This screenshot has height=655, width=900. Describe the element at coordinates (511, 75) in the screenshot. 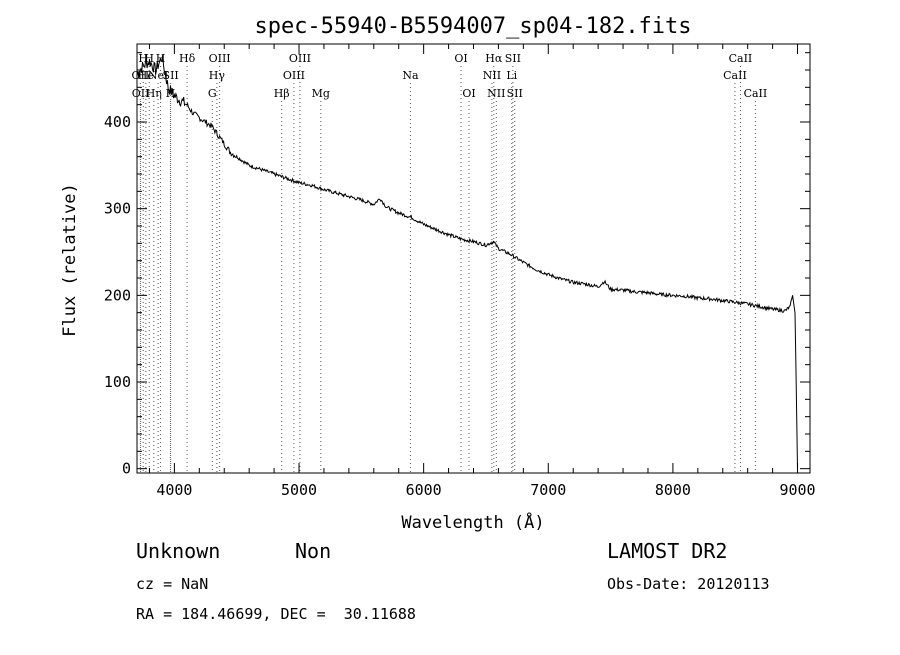

I see `spectral-line-label: Li` at that location.